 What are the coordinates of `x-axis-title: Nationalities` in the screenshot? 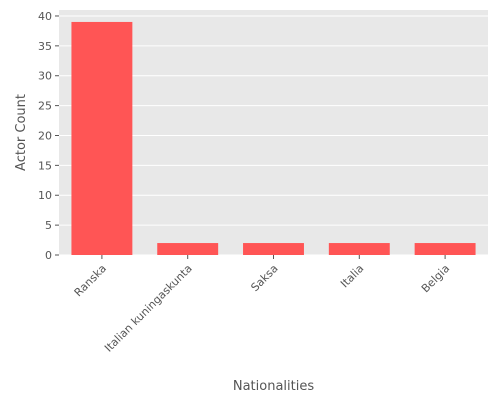 It's located at (273, 386).